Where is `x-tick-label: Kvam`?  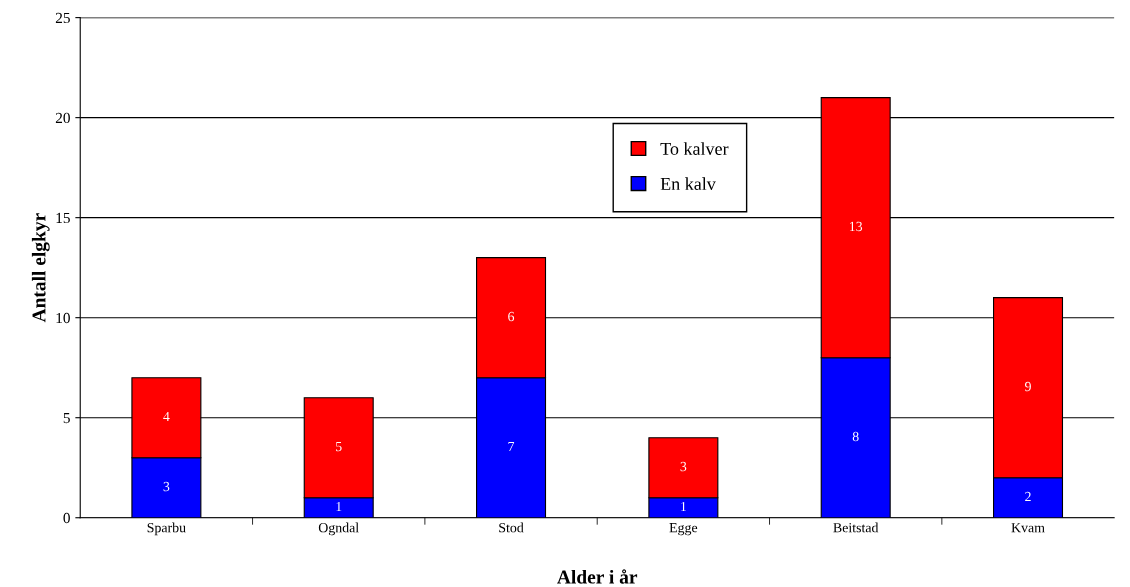 x-tick-label: Kvam is located at coordinates (1028, 528).